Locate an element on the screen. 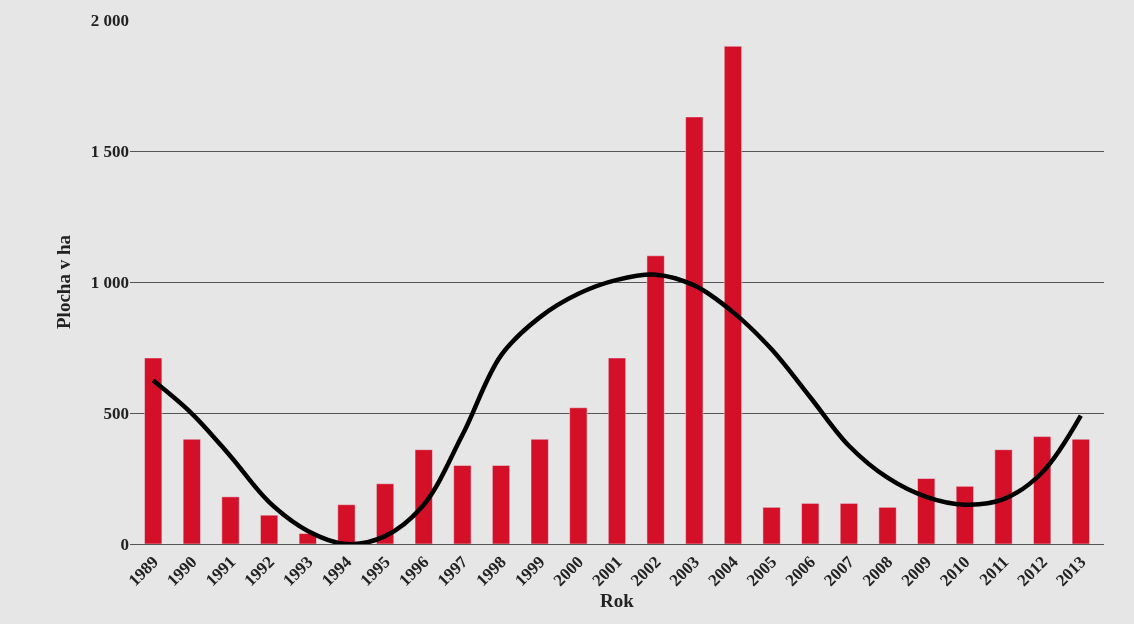 This screenshot has height=624, width=1134. y-tick-label: 1 500 is located at coordinates (109, 151).